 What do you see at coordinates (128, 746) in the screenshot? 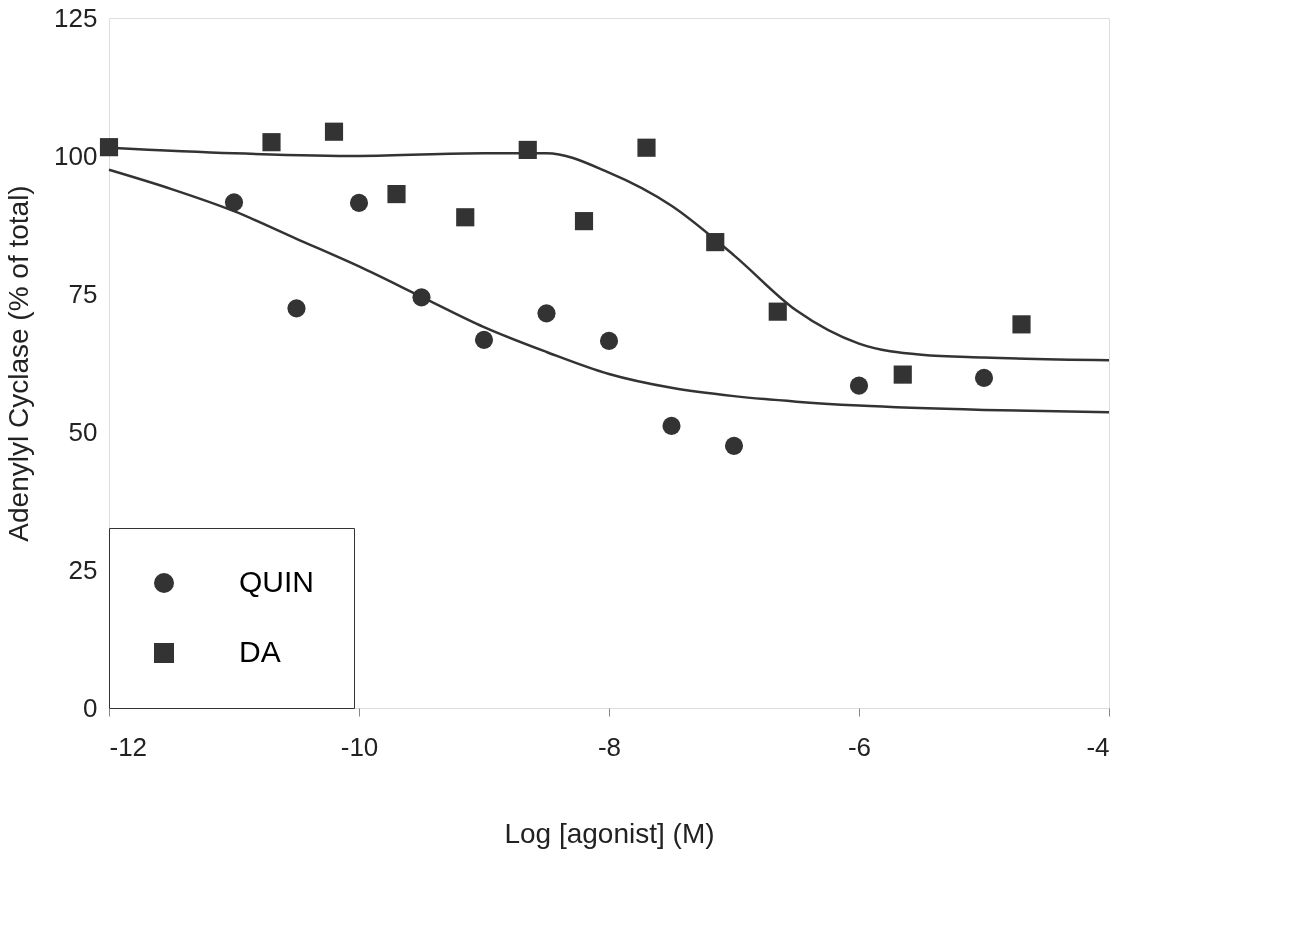
I see `x-tick-label: -12` at bounding box center [128, 746].